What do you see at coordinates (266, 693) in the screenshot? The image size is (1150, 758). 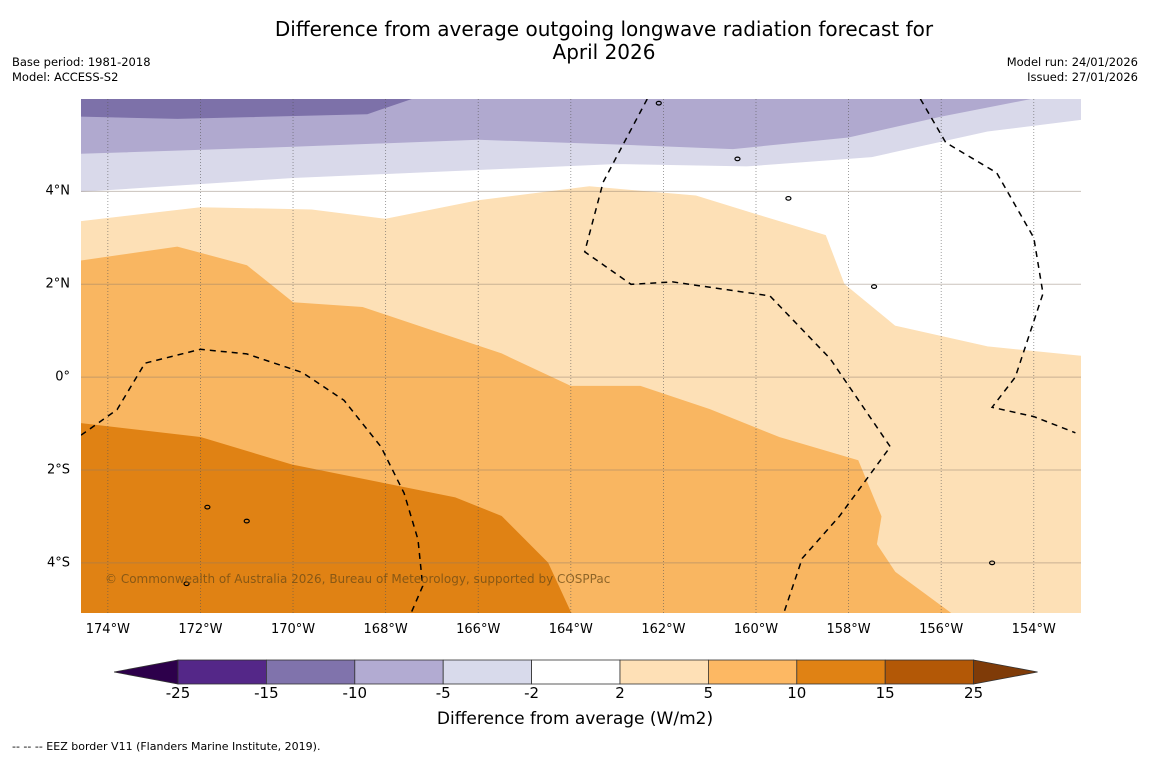 I see `colorbar-tick-label: -15` at bounding box center [266, 693].